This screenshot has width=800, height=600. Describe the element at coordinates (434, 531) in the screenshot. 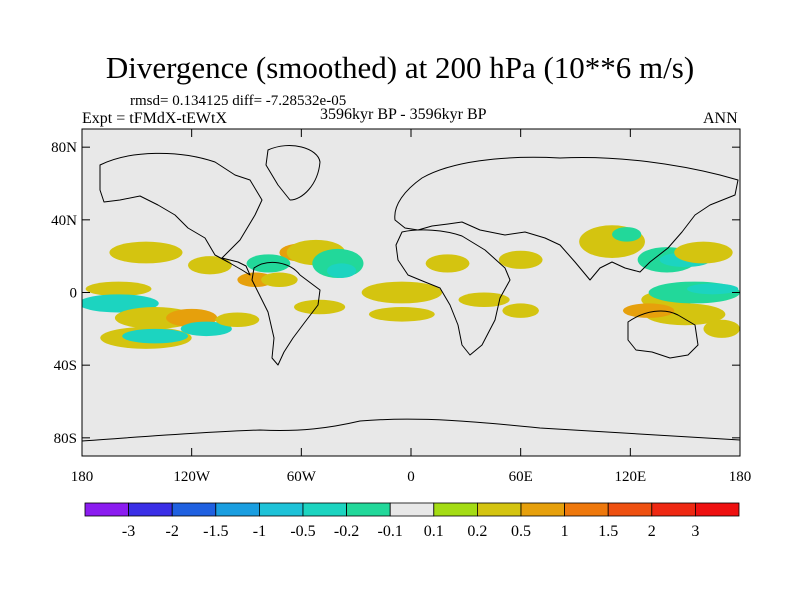

I see `colorbar-label-7: 0.1` at that location.